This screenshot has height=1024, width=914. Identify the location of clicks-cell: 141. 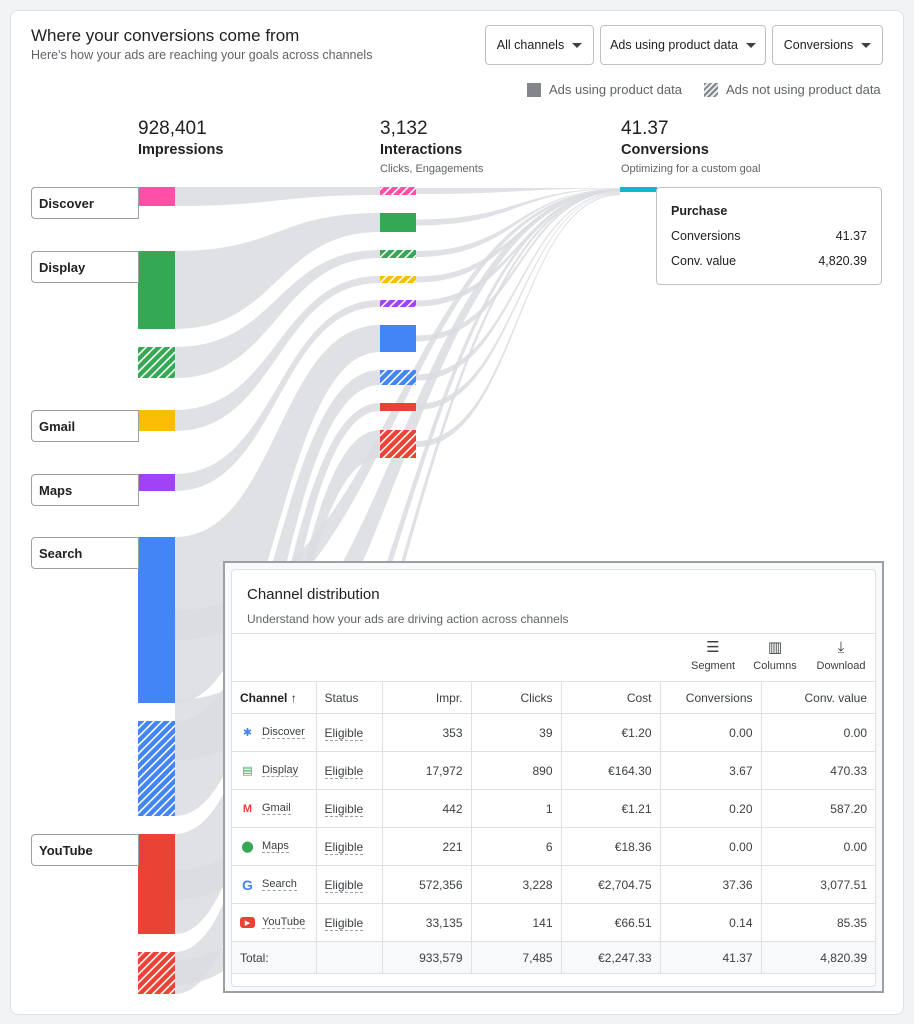
(516, 922).